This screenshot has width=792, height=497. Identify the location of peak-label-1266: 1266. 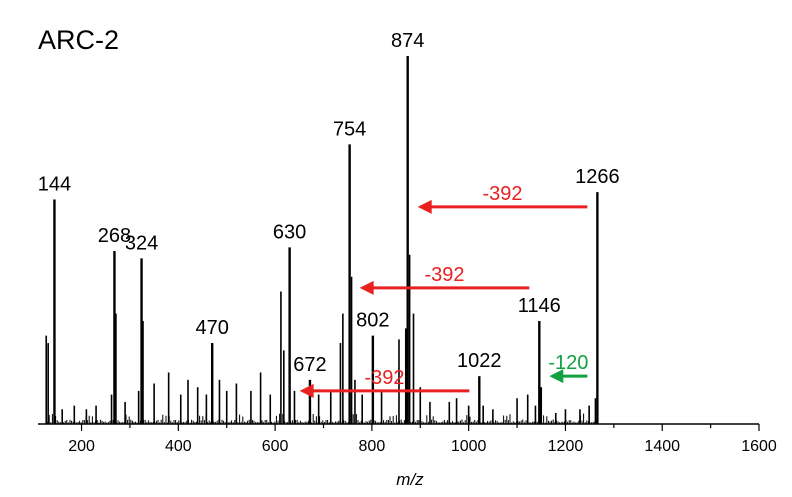
(597, 177).